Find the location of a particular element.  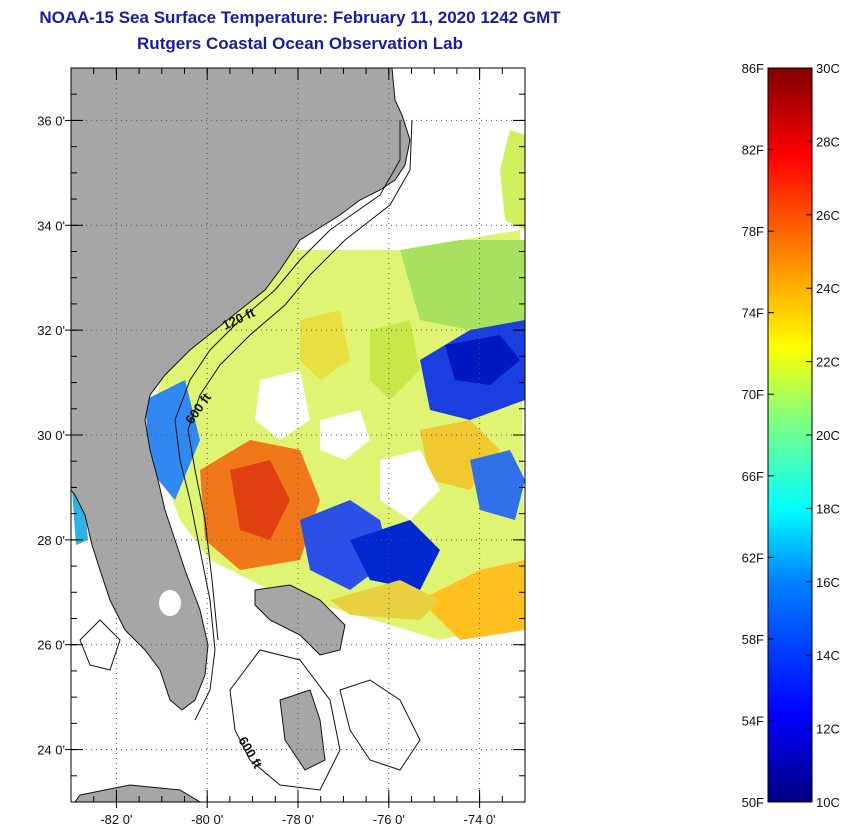

lat-label-28: 28 0' is located at coordinates (51, 540).